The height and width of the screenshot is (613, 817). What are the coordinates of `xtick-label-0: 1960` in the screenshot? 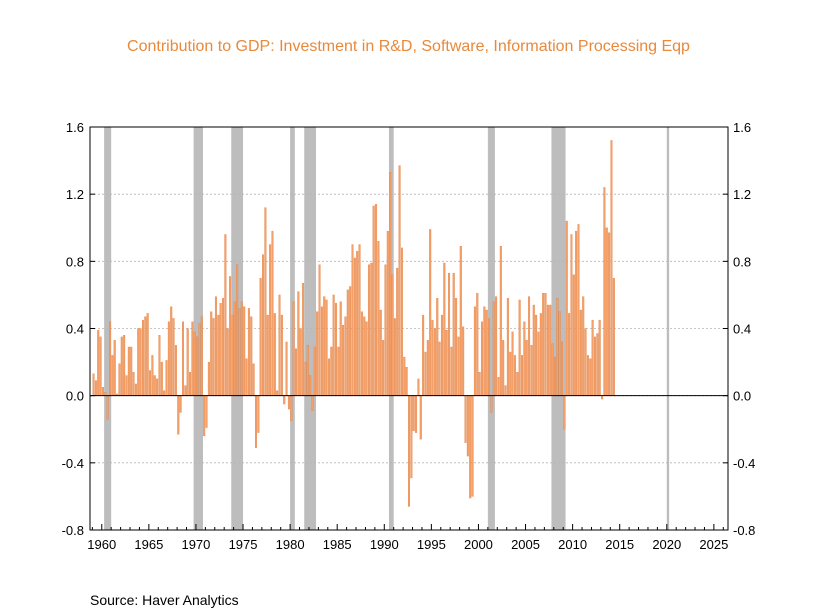 It's located at (101, 544).